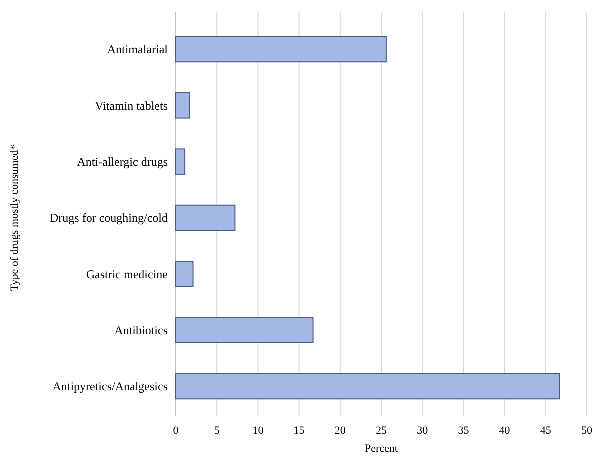  I want to click on x-tick-label: 40, so click(505, 431).